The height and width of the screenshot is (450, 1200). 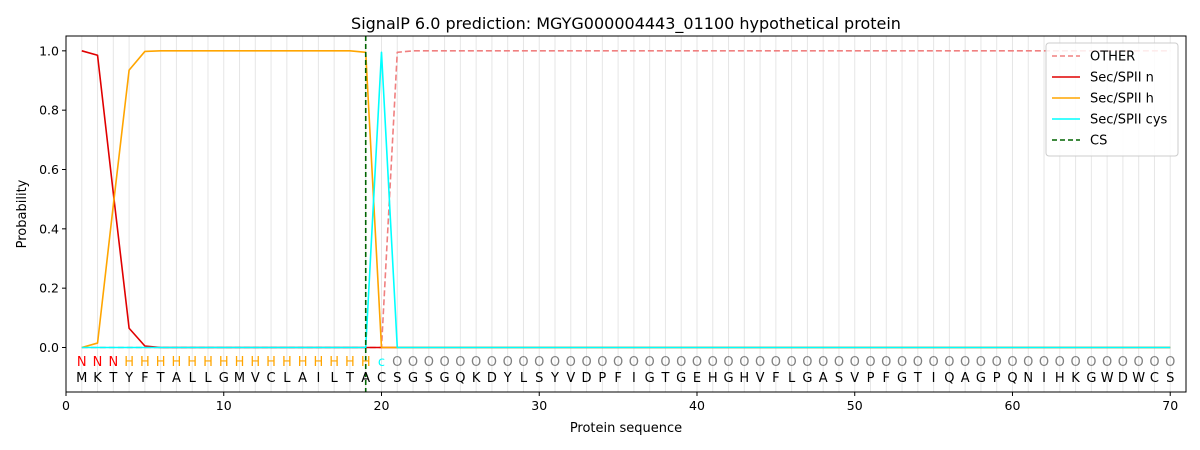 I want to click on legend-box, so click(x=1112, y=99).